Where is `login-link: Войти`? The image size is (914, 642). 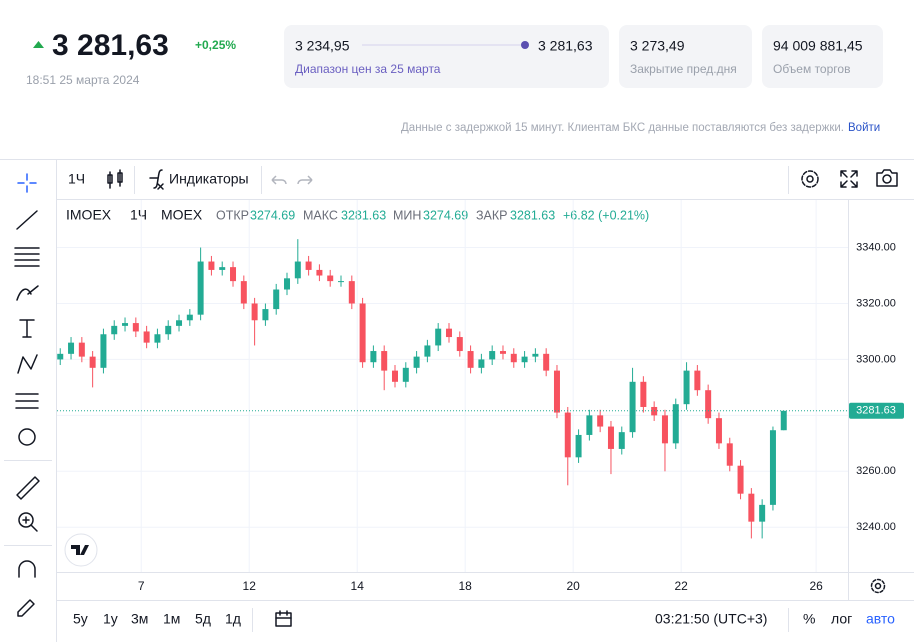 login-link: Войти is located at coordinates (864, 128).